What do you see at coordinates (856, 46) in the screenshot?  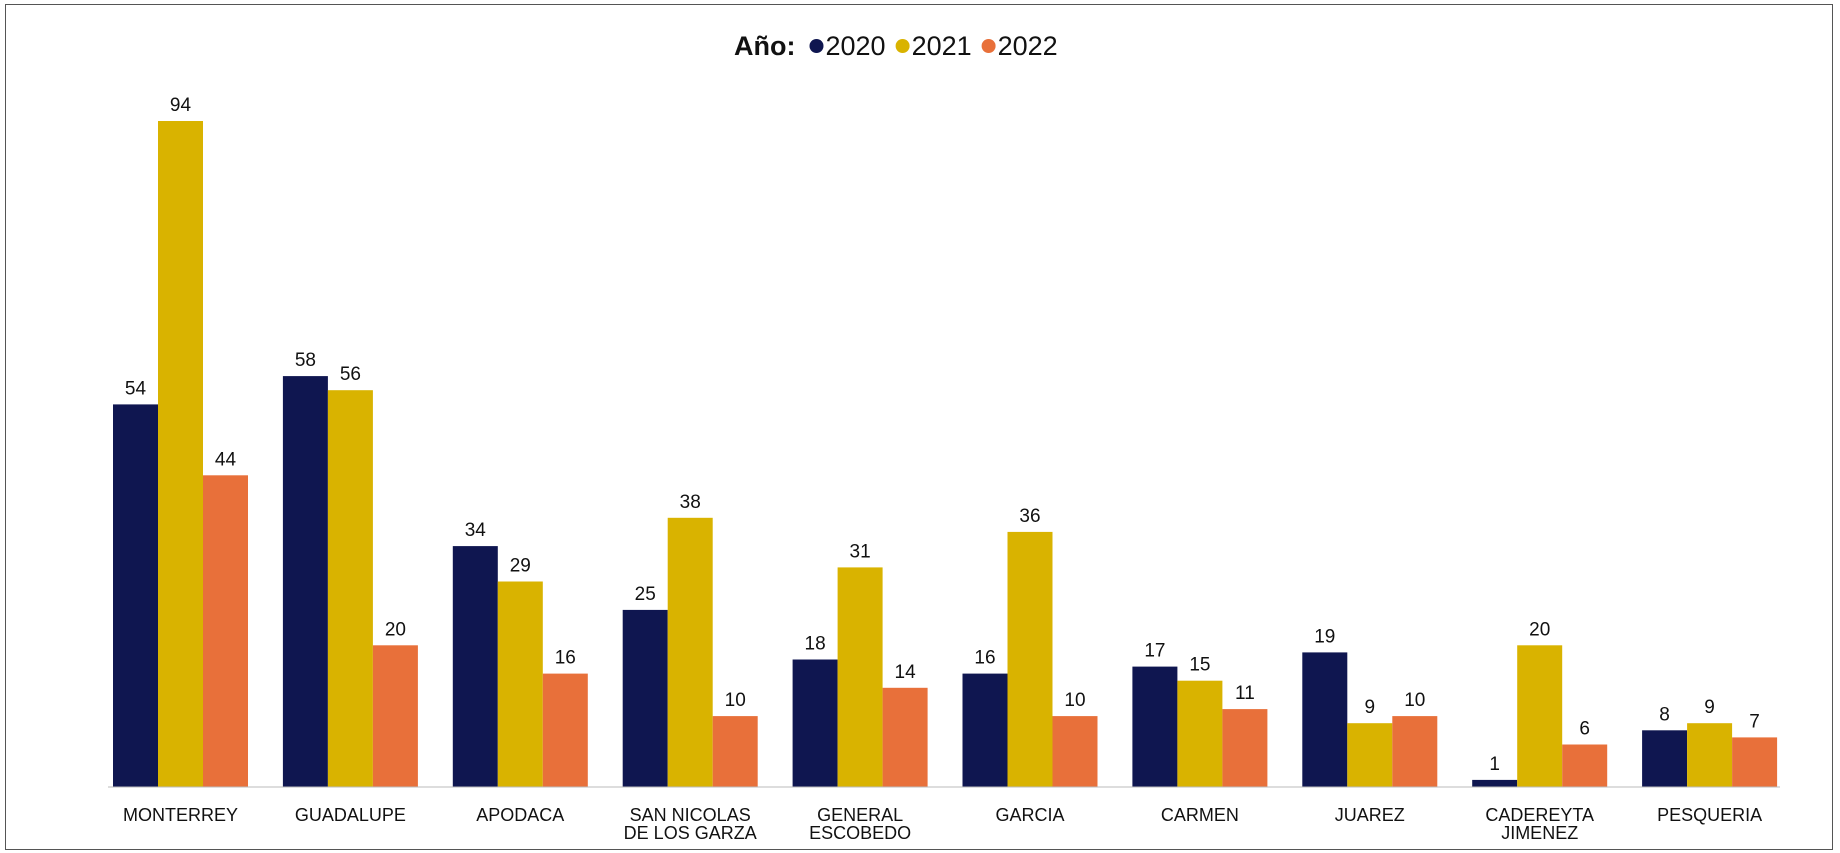 I see `legend-label-2020: 2020` at bounding box center [856, 46].